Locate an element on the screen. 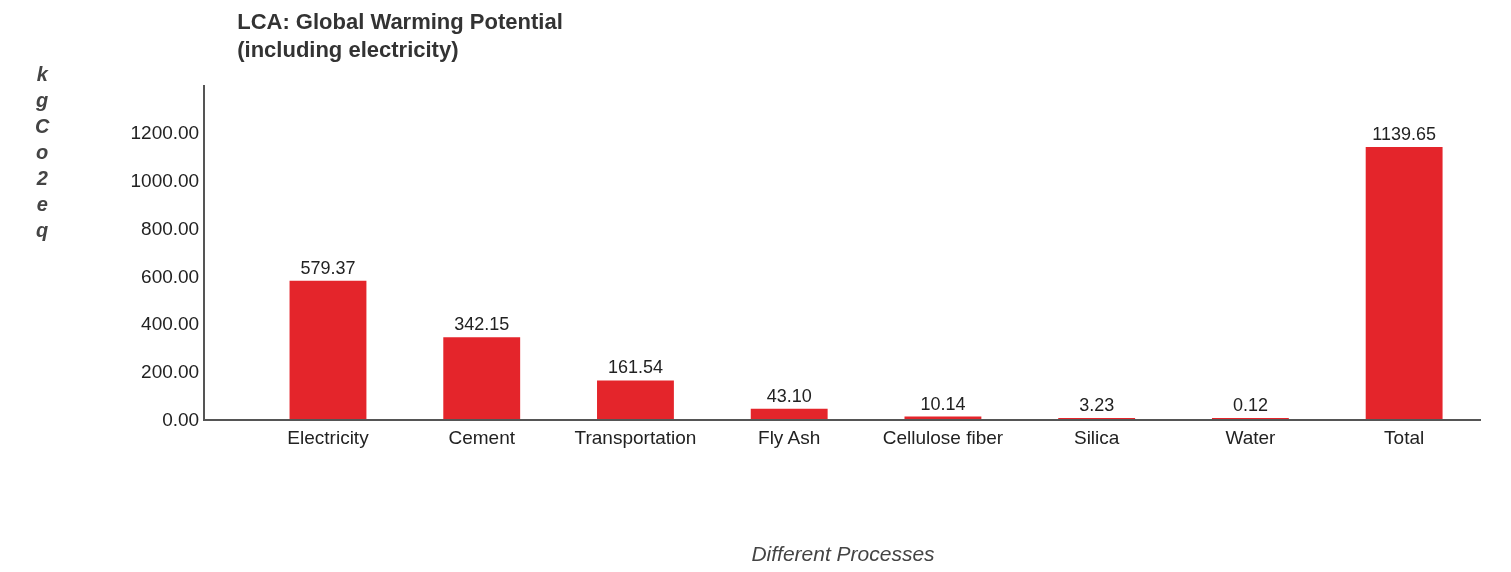 The width and height of the screenshot is (1511, 572). x-tick-label: Total is located at coordinates (1404, 437).